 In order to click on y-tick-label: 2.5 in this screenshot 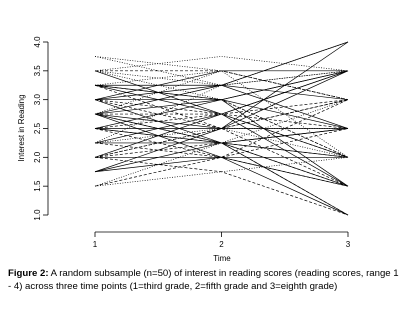, I will do `click(37, 128)`.